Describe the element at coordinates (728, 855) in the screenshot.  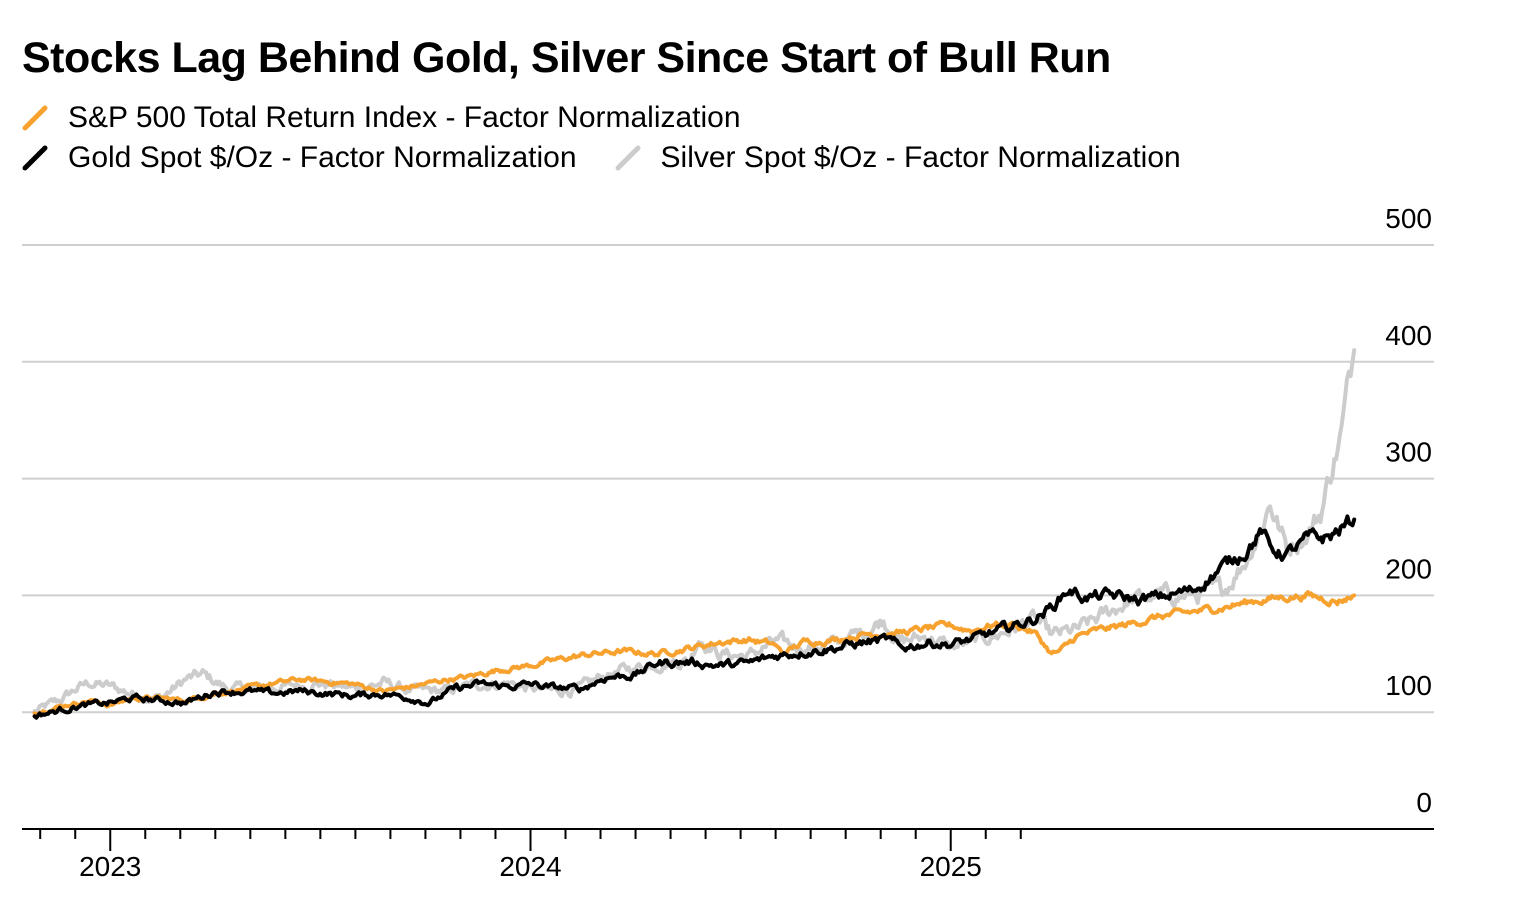
I see `x-axis: 2023 2024 2025` at that location.